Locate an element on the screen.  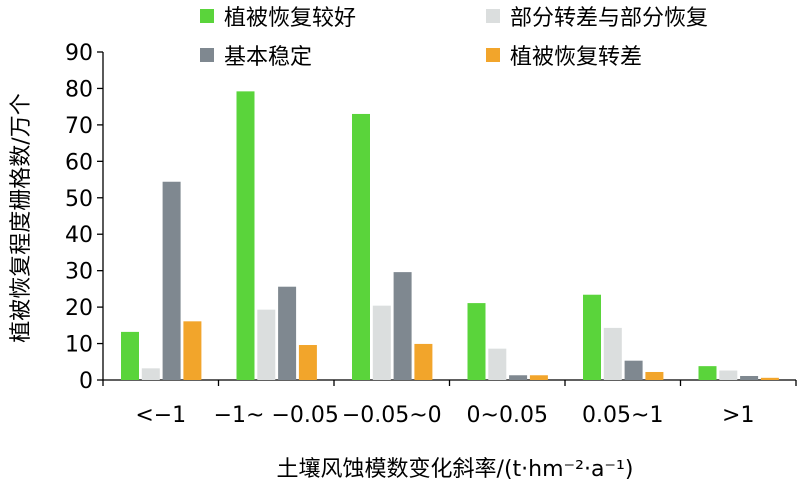
legend-label: 植被恢复较好 is located at coordinates (290, 18).